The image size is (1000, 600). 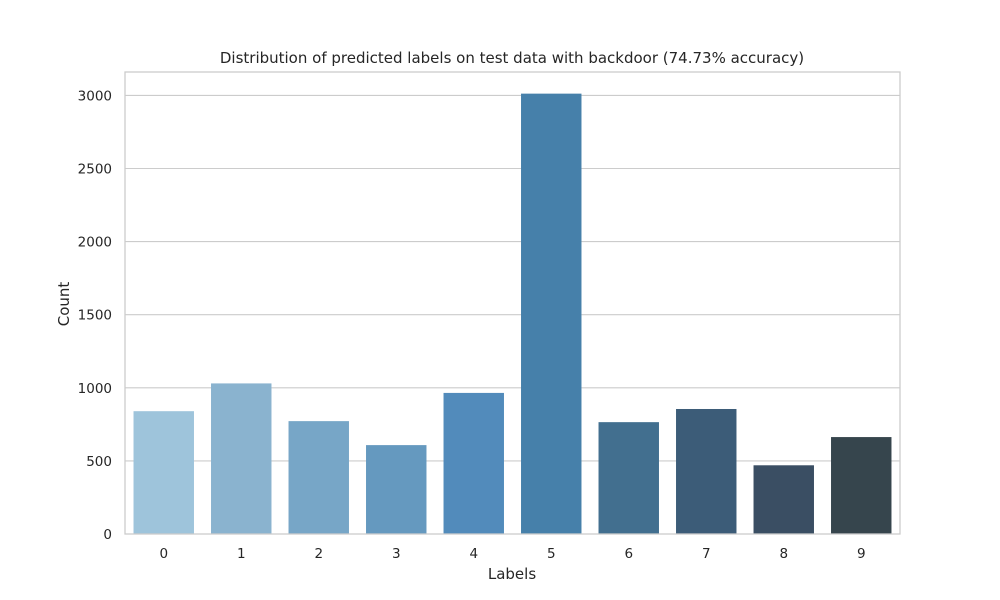 What do you see at coordinates (512, 554) in the screenshot?
I see `x-tick-labels: 0 1 2 3 4 5 6 7 8 9` at bounding box center [512, 554].